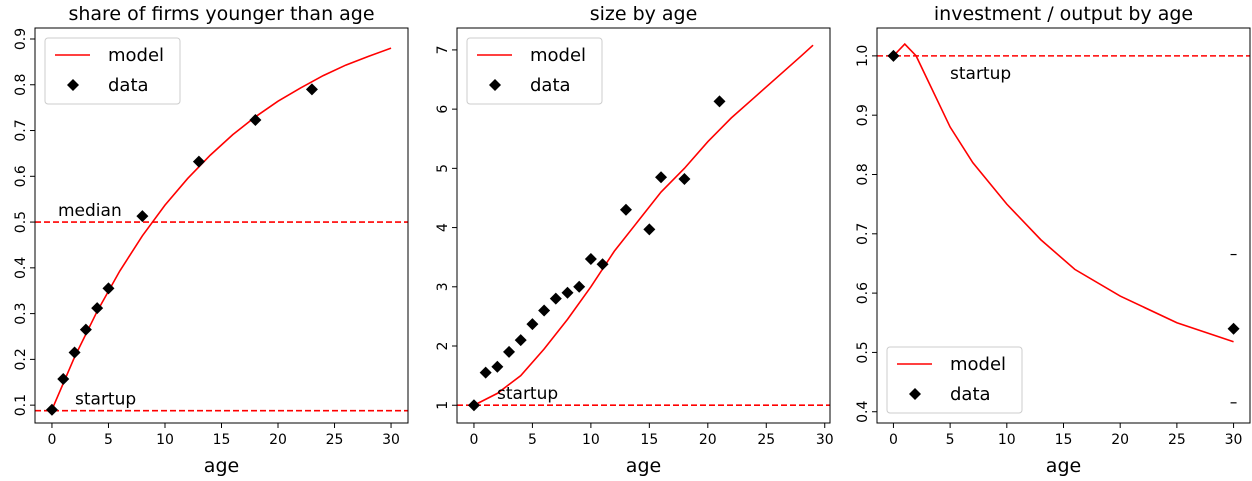 The image size is (1252, 481). I want to click on y-tick-label: 0.1, so click(21, 405).